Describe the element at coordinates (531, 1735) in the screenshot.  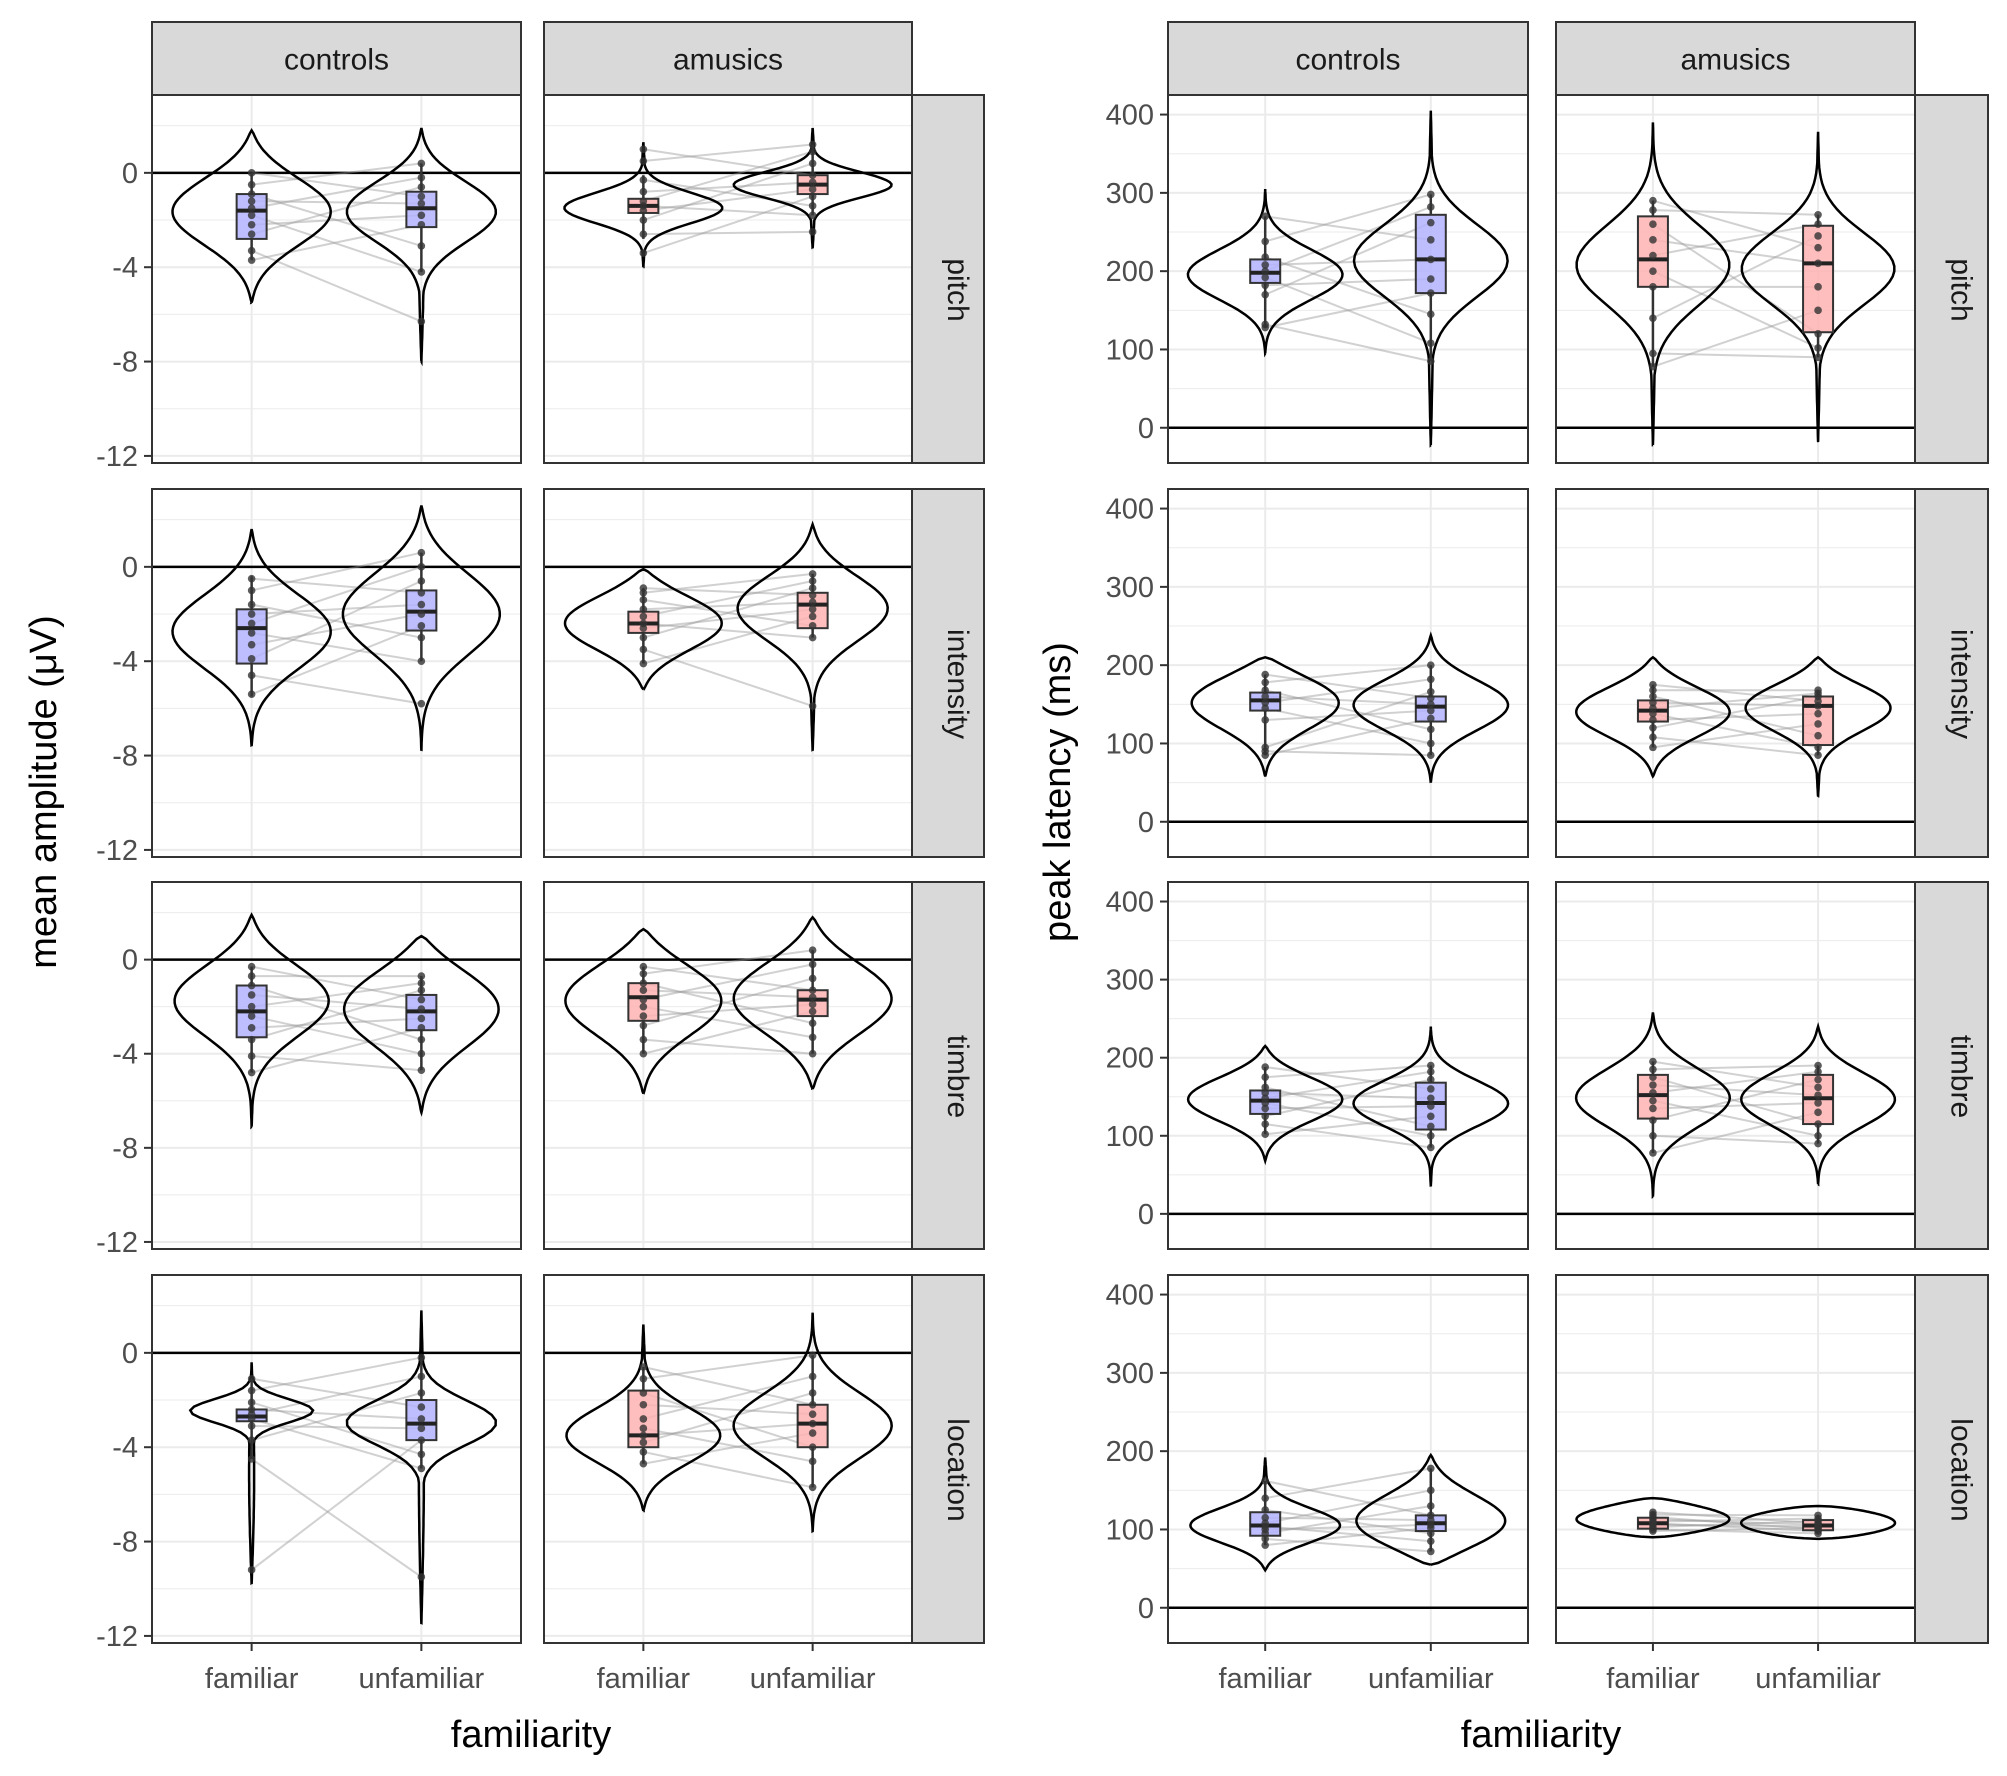
I see `left-x-axis-title: familiarity` at that location.